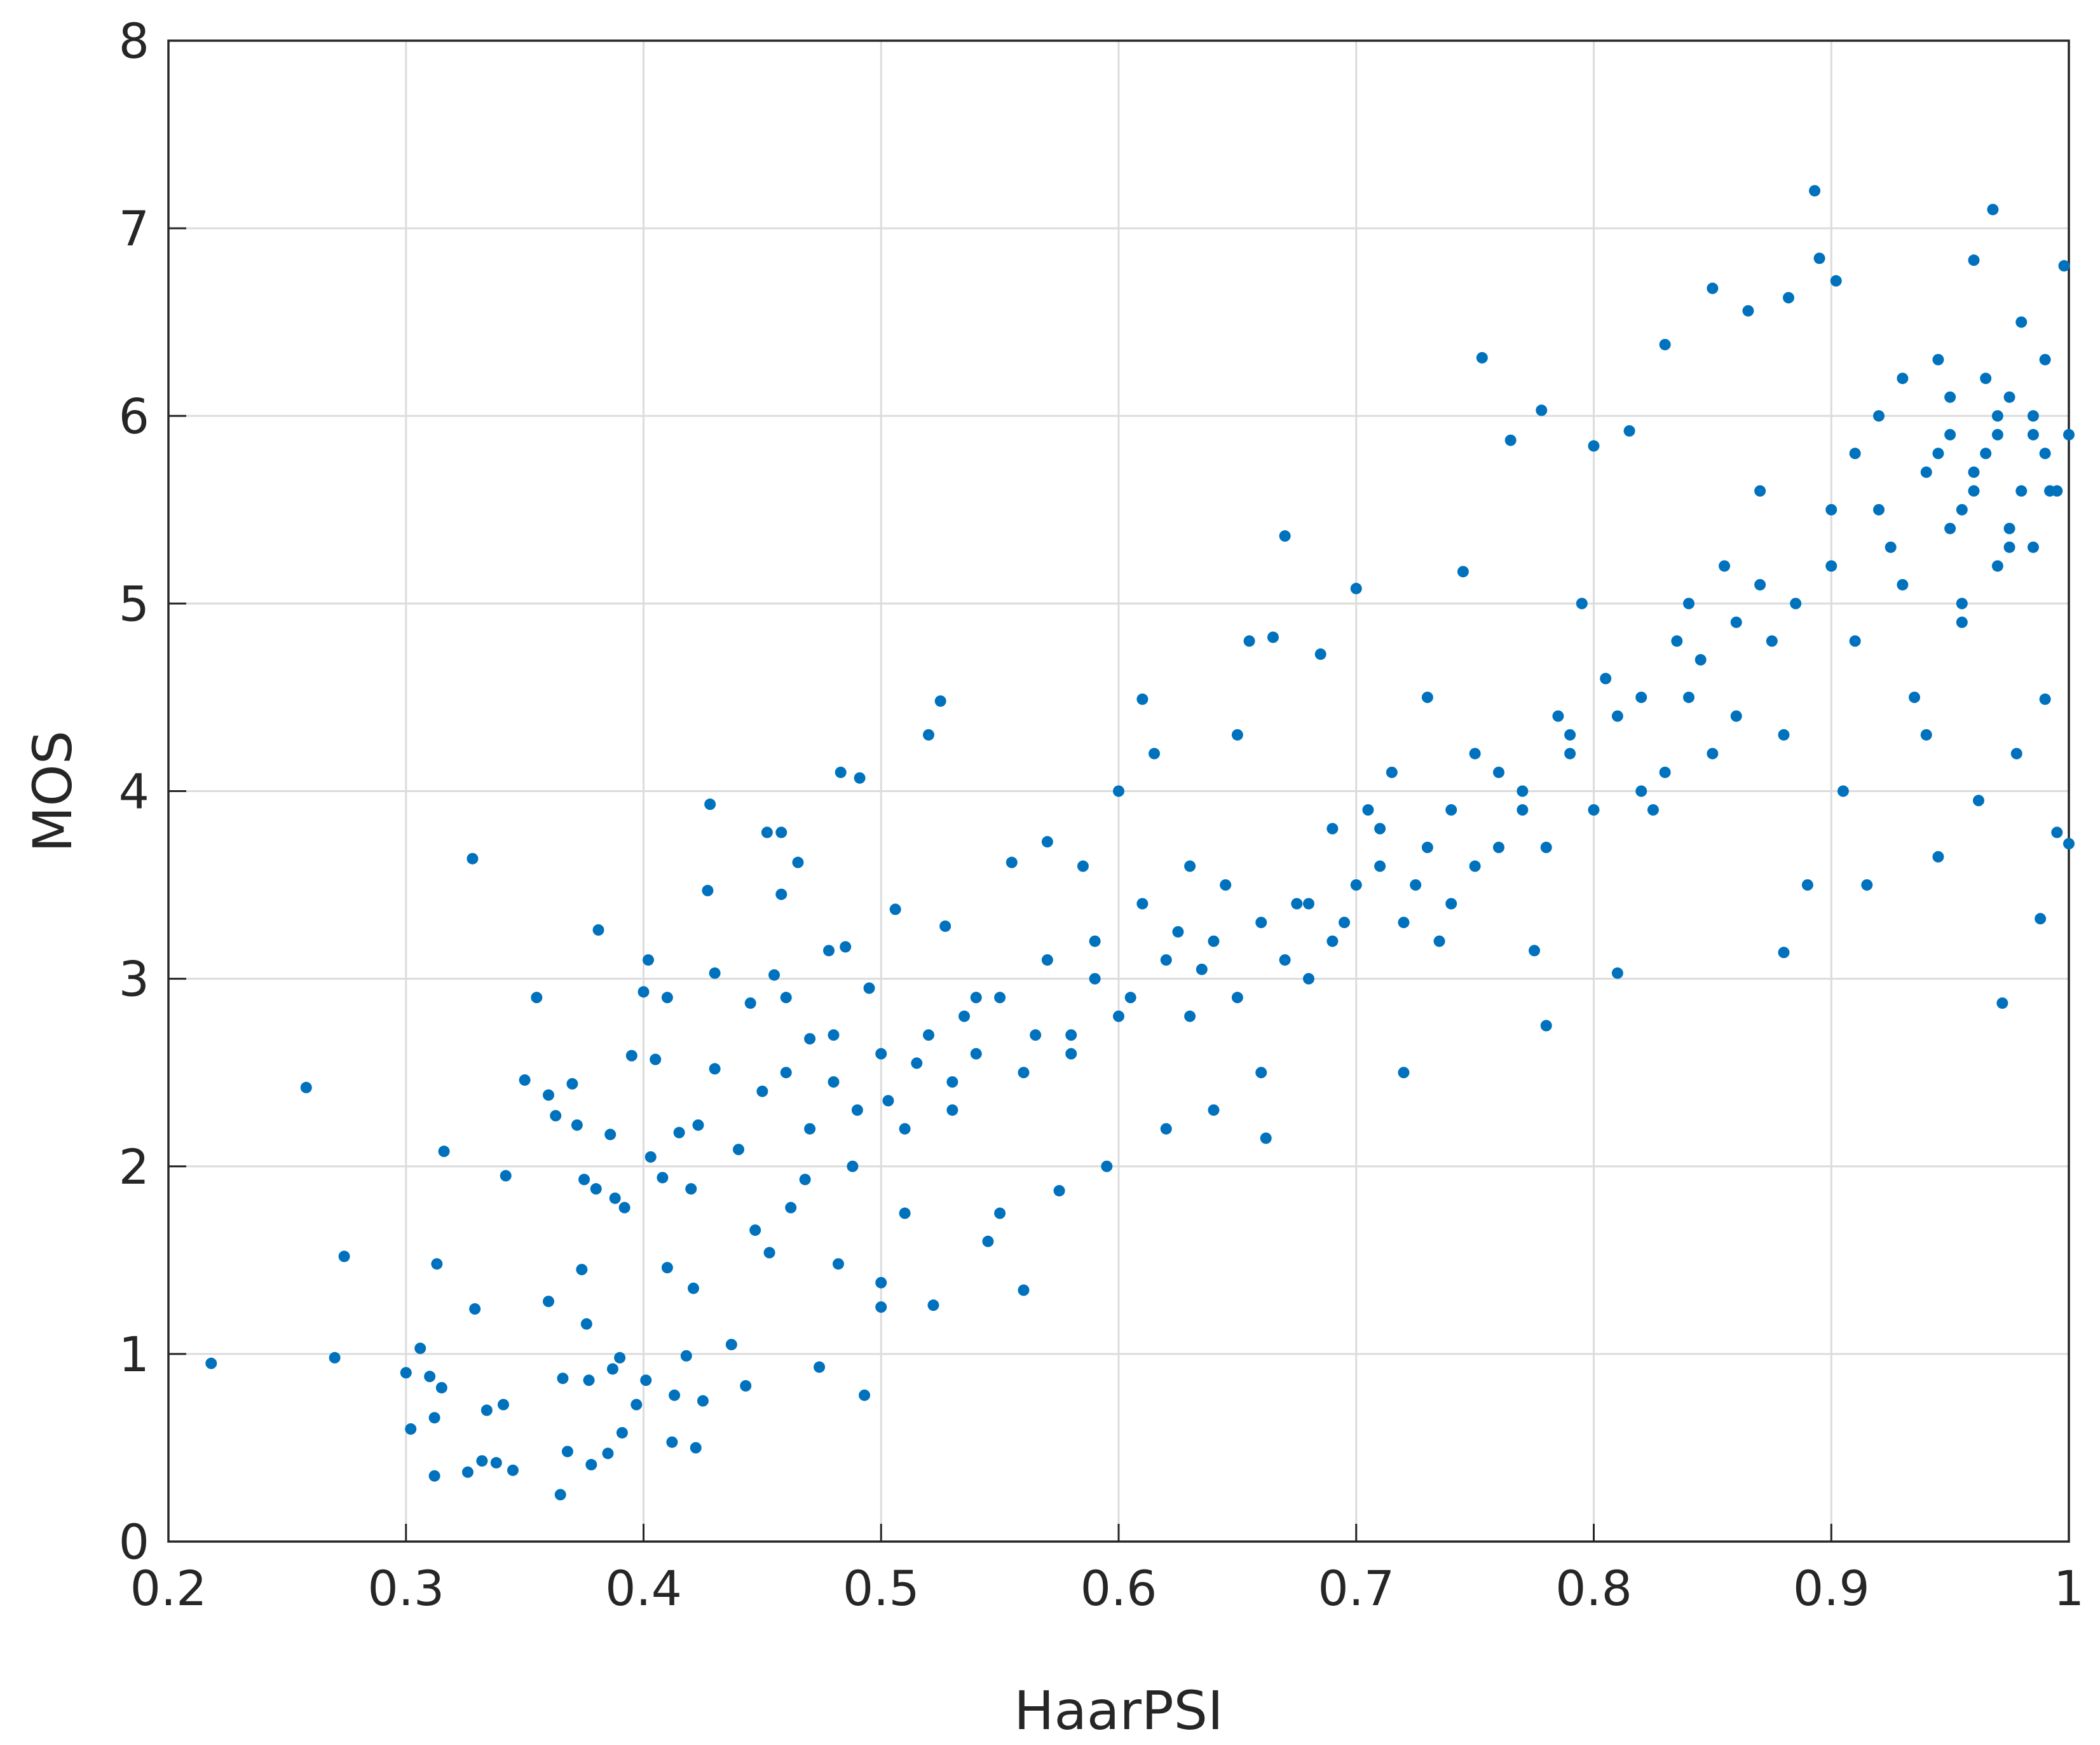 The height and width of the screenshot is (1745, 2100). I want to click on x-tick-label: 0.7, so click(1356, 1588).